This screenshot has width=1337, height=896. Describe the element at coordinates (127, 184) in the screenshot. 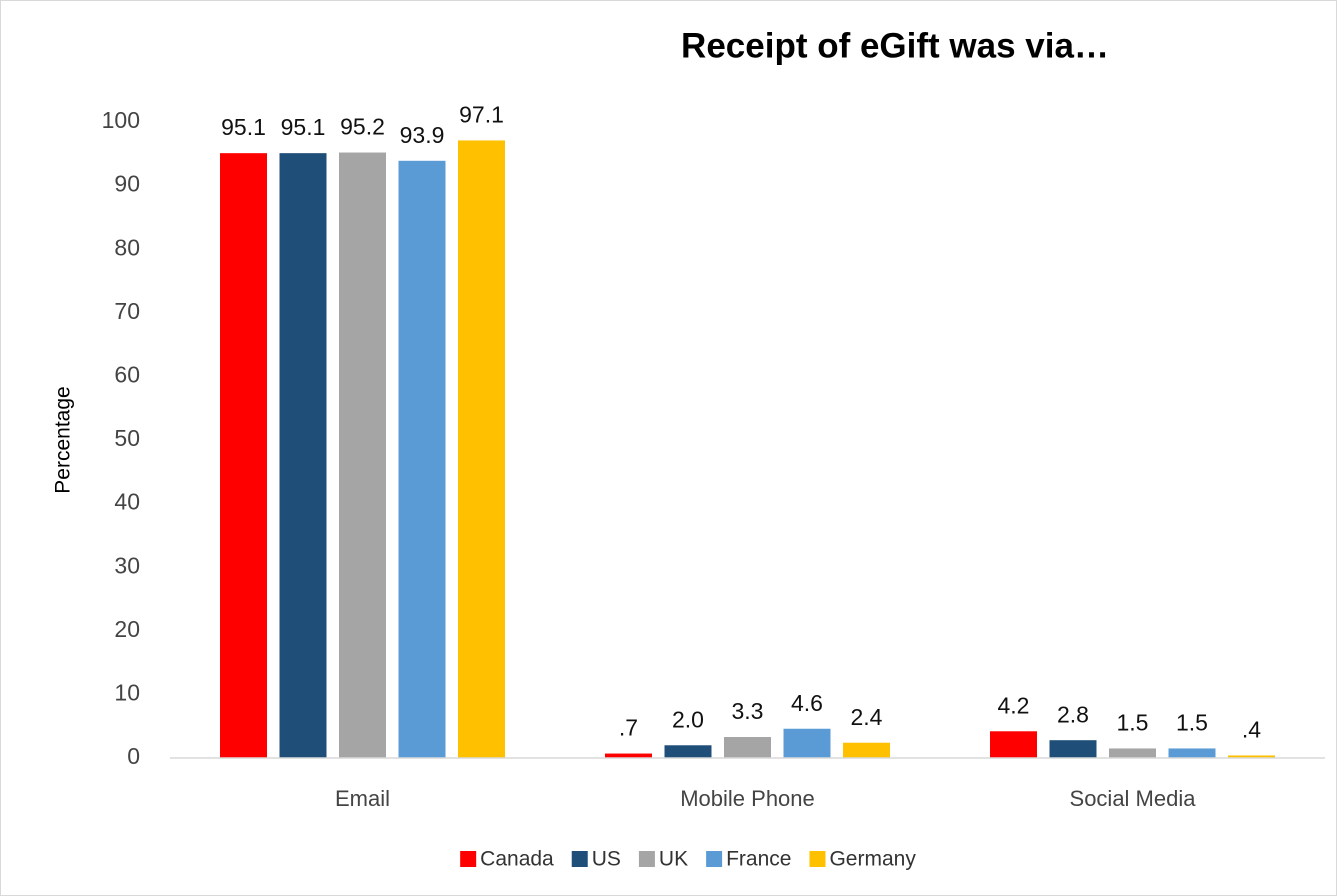

I see `y-tick-label: 90` at that location.